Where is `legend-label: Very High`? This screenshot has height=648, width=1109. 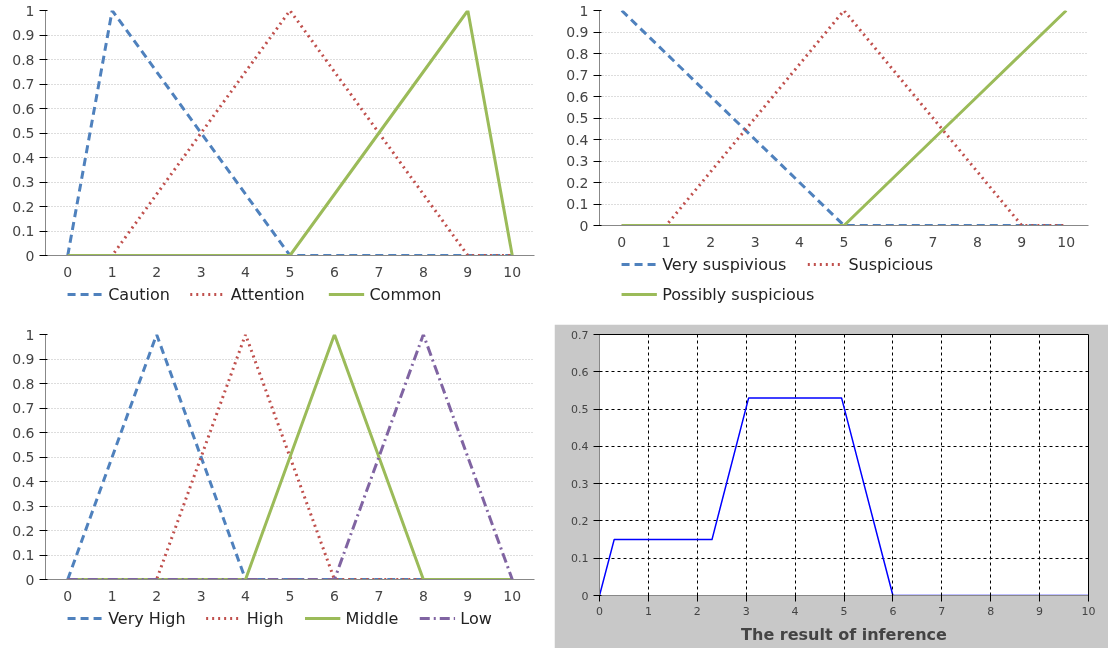
legend-label: Very High is located at coordinates (147, 618).